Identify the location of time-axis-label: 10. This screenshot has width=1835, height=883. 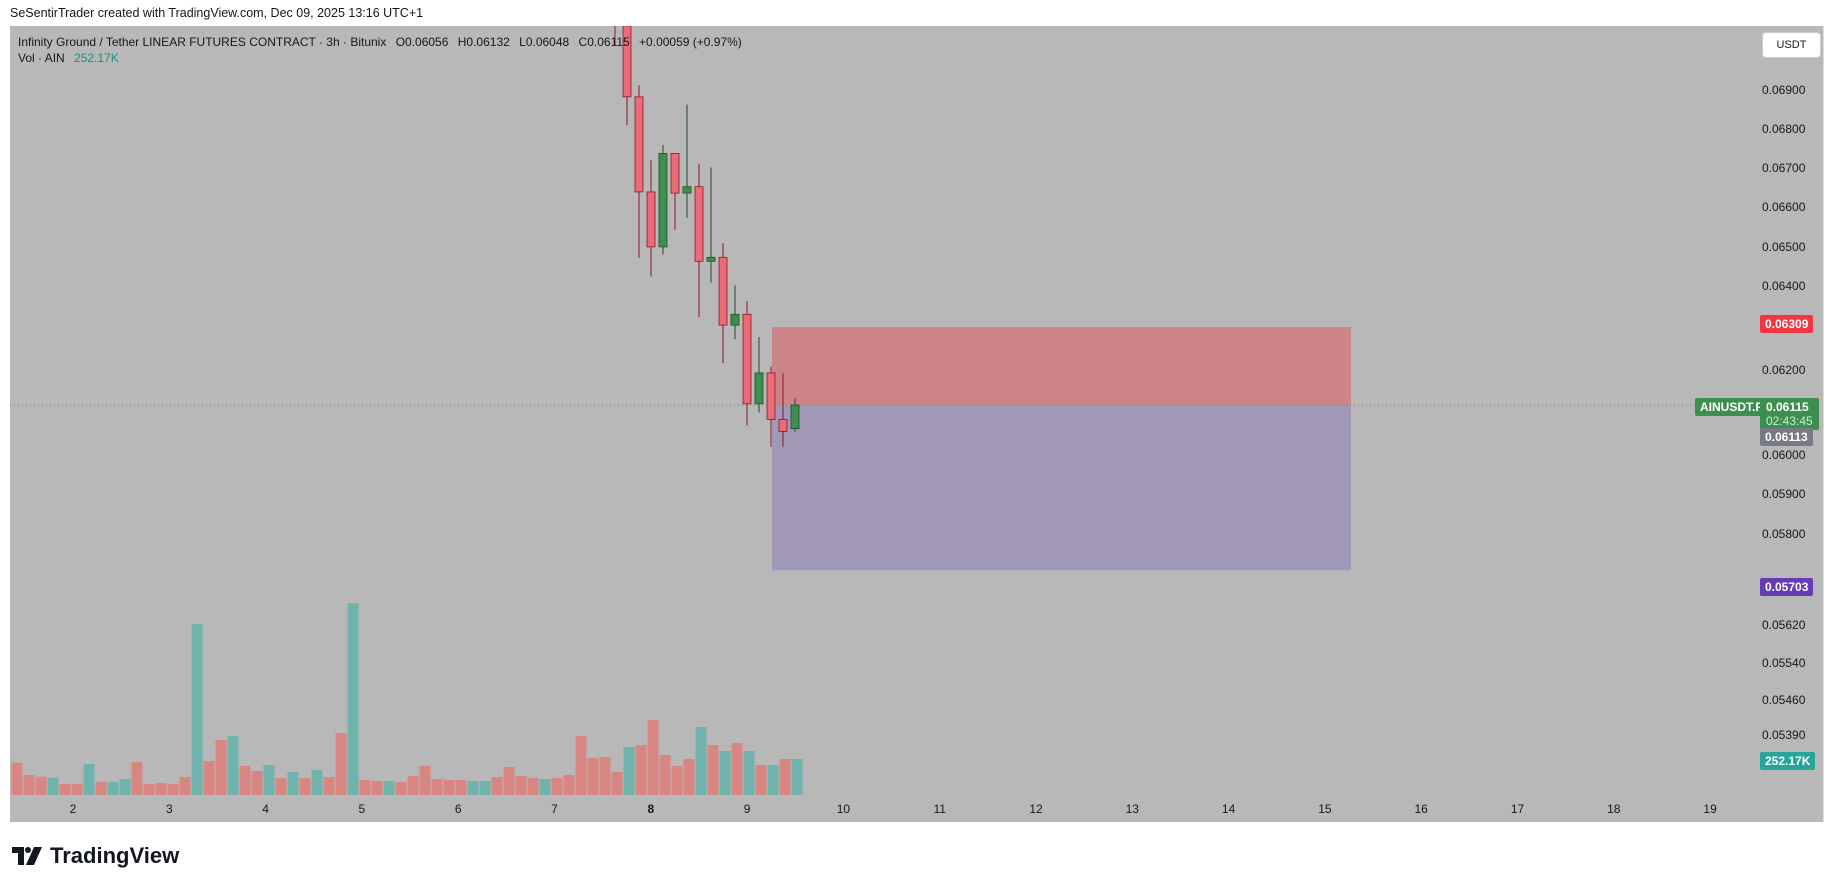
(843, 809).